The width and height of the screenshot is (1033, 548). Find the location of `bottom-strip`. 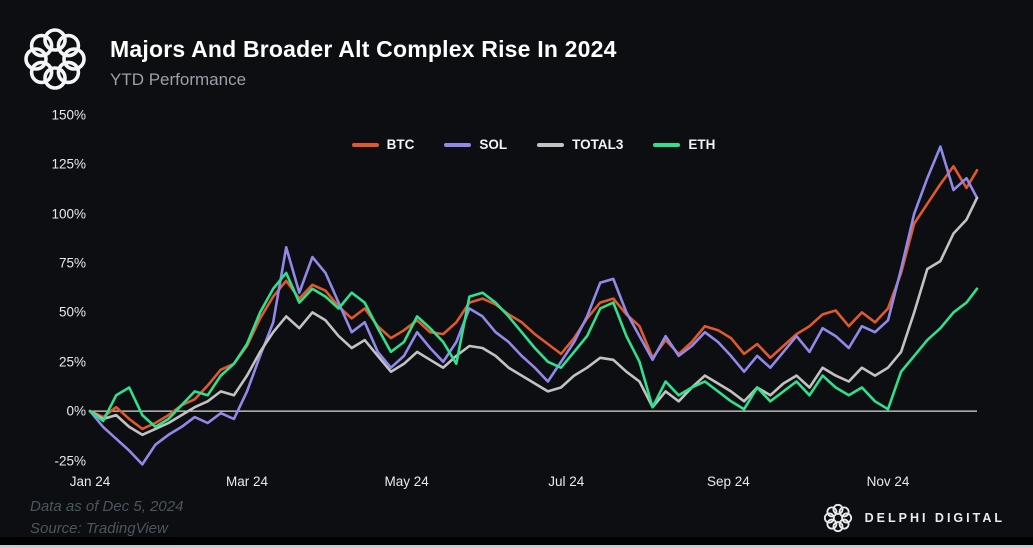

bottom-strip is located at coordinates (516, 541).